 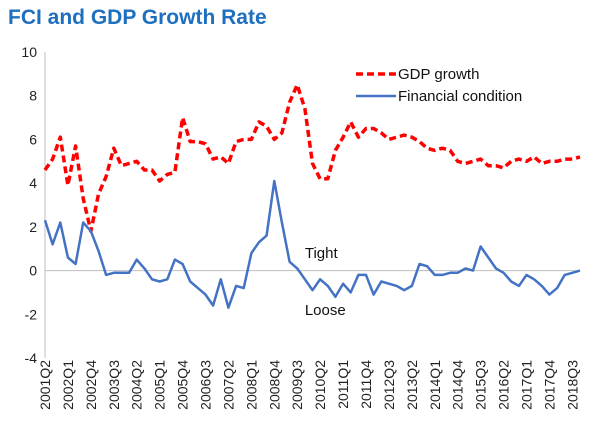 What do you see at coordinates (438, 74) in the screenshot?
I see `legend-label: GDP growth` at bounding box center [438, 74].